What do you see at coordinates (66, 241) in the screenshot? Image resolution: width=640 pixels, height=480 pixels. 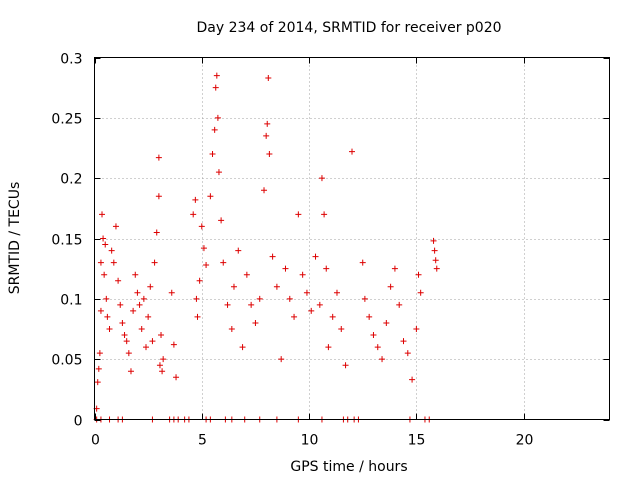 I see `y-tick-label: 0.15` at bounding box center [66, 241].